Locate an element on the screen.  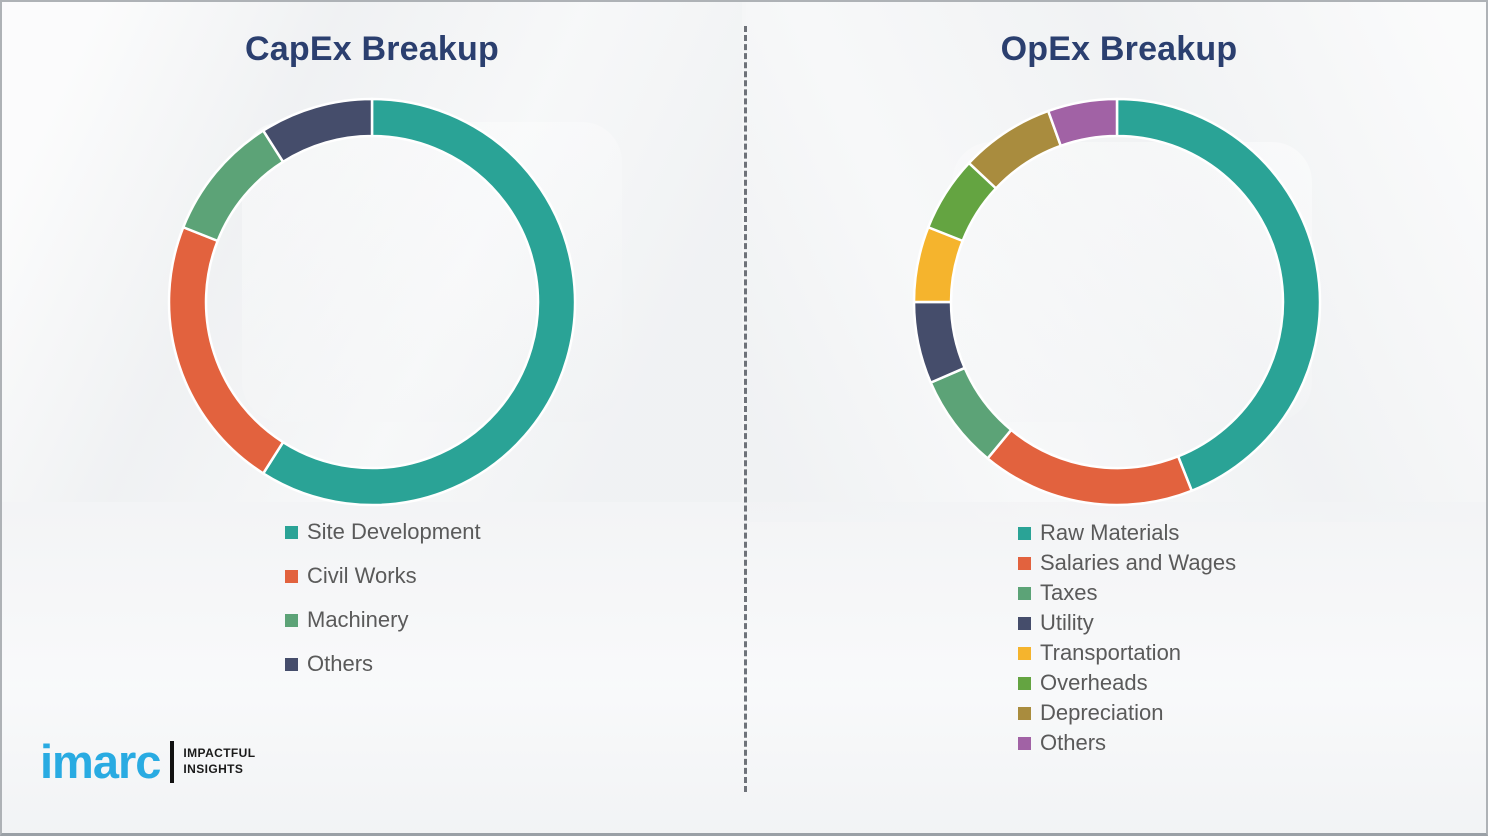
opex-donut-chart is located at coordinates (1117, 302).